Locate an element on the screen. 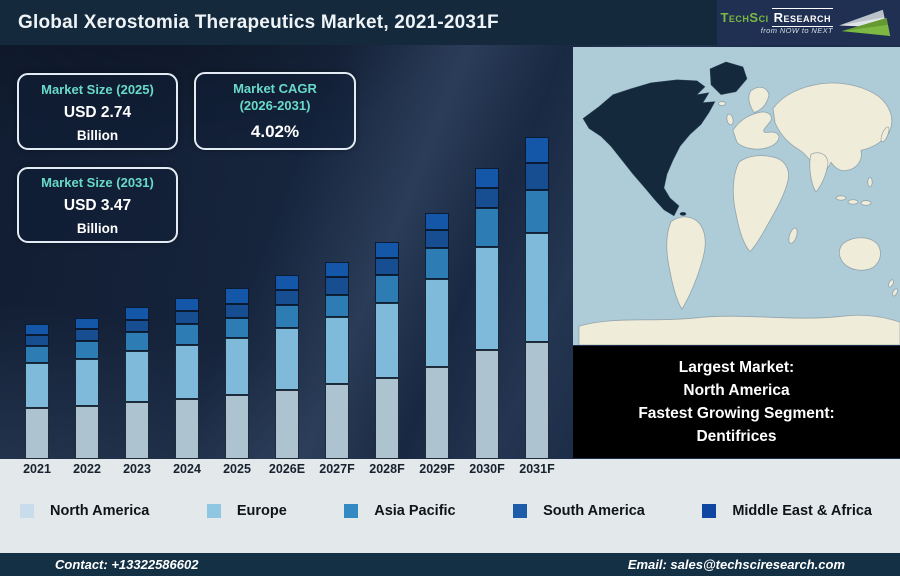  bar-2024 is located at coordinates (187, 378).